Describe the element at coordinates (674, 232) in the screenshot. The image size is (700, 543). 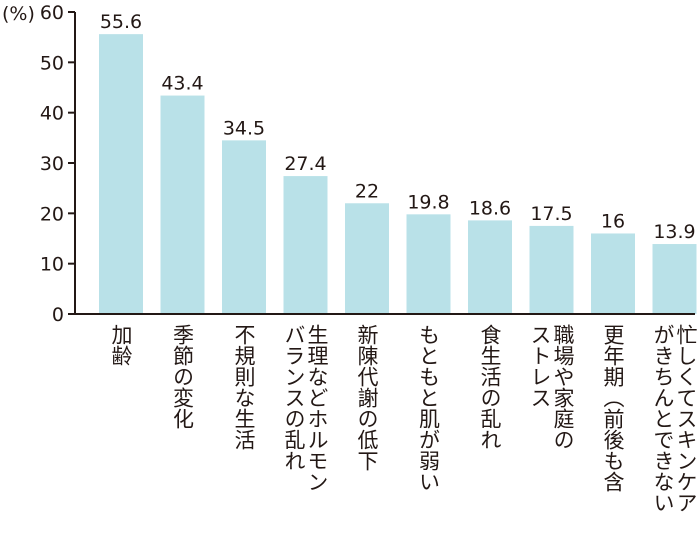
I see `value-label: 13.9` at that location.